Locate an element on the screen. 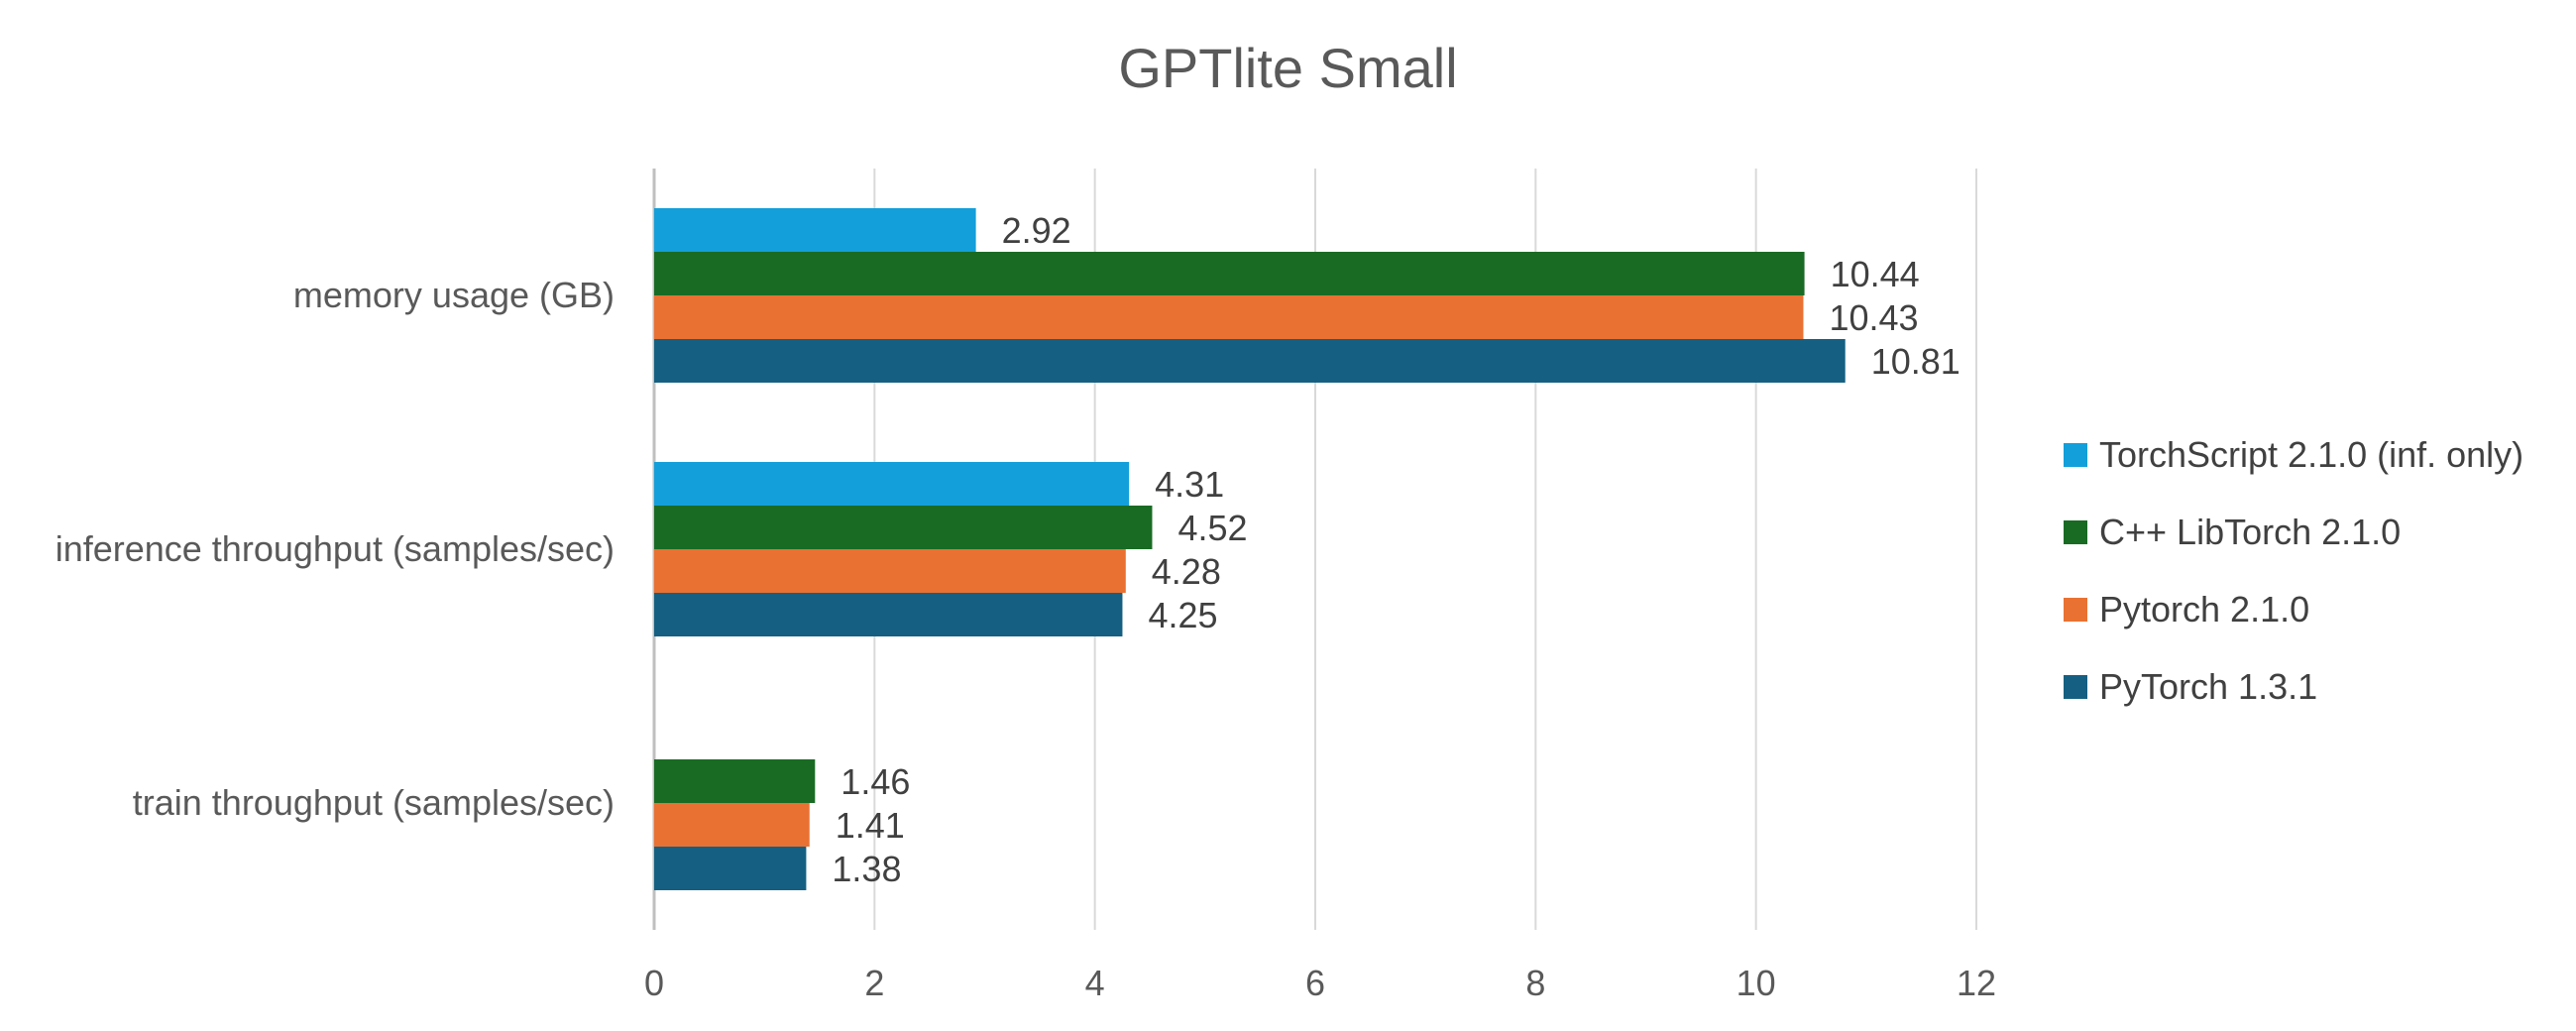 The height and width of the screenshot is (1031, 2576). data-label: 4.28 is located at coordinates (1186, 571).